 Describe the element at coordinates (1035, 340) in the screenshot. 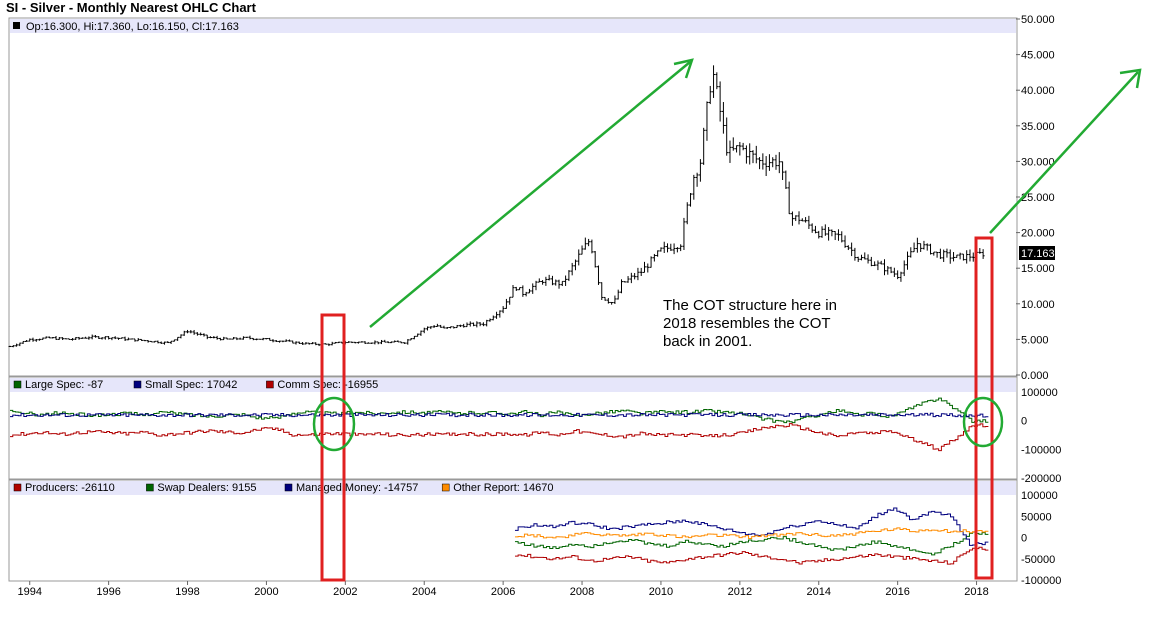

I see `y-tick-label: 5.000` at that location.